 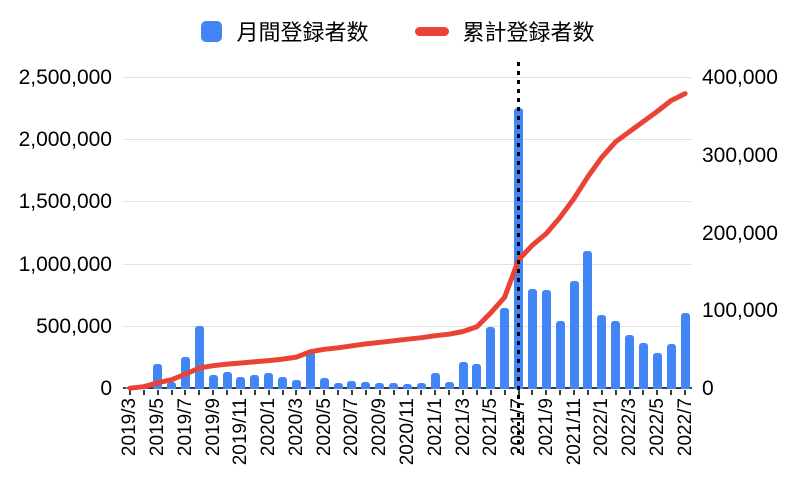 What do you see at coordinates (130, 427) in the screenshot?
I see `x-axis-label-2019/3: 2019/3` at bounding box center [130, 427].